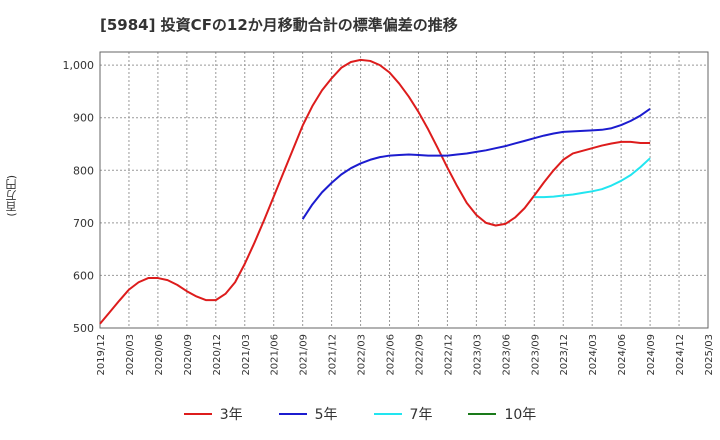 The width and height of the screenshot is (720, 440). What do you see at coordinates (159, 355) in the screenshot?
I see `x-tick-label: 2020/06` at bounding box center [159, 355].